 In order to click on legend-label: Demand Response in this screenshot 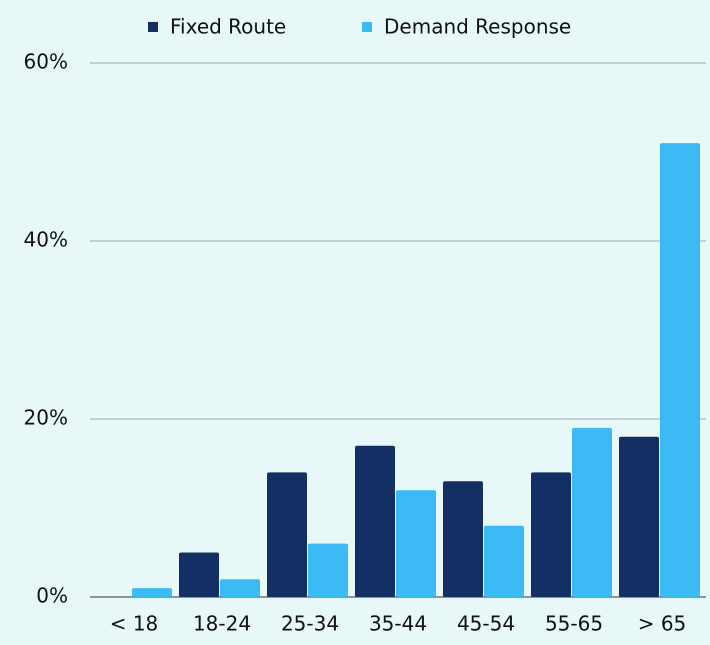, I will do `click(477, 27)`.